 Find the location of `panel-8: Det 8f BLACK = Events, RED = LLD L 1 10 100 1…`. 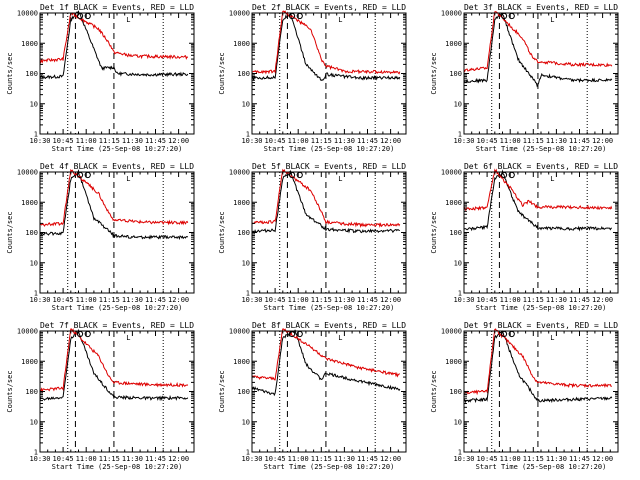

panel-8: Det 8f BLACK = Events, RED = LLD L 1 10 100 1… is located at coordinates (312, 396).